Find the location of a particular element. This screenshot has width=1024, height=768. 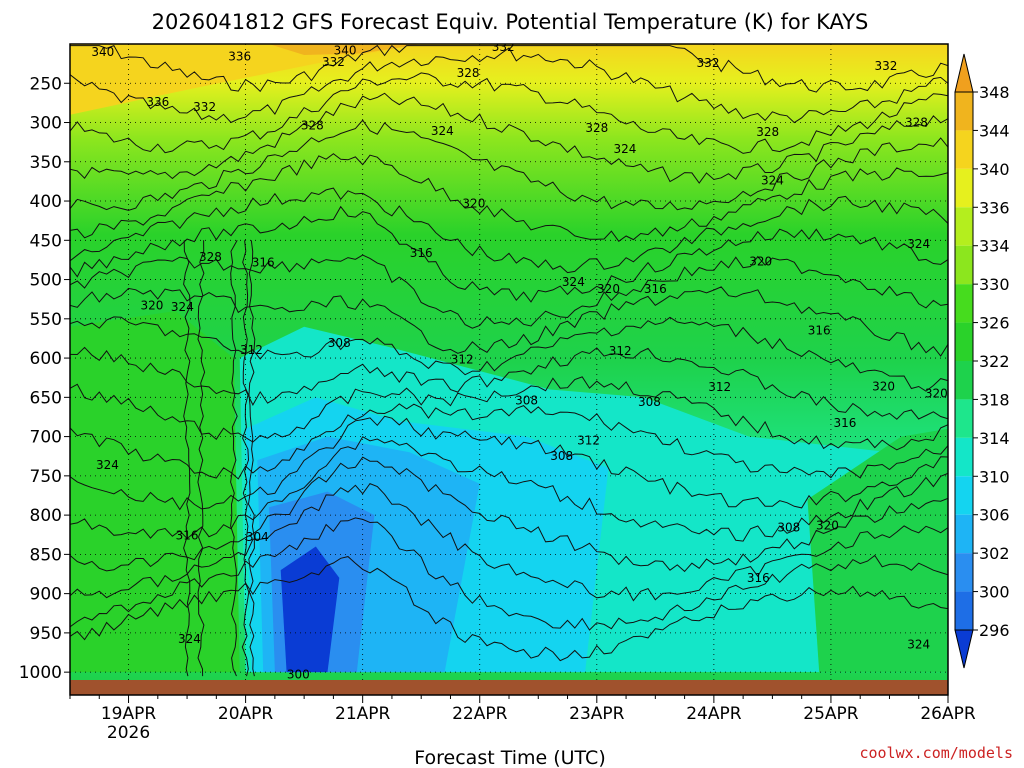

warm-low-left is located at coordinates (155, 492).